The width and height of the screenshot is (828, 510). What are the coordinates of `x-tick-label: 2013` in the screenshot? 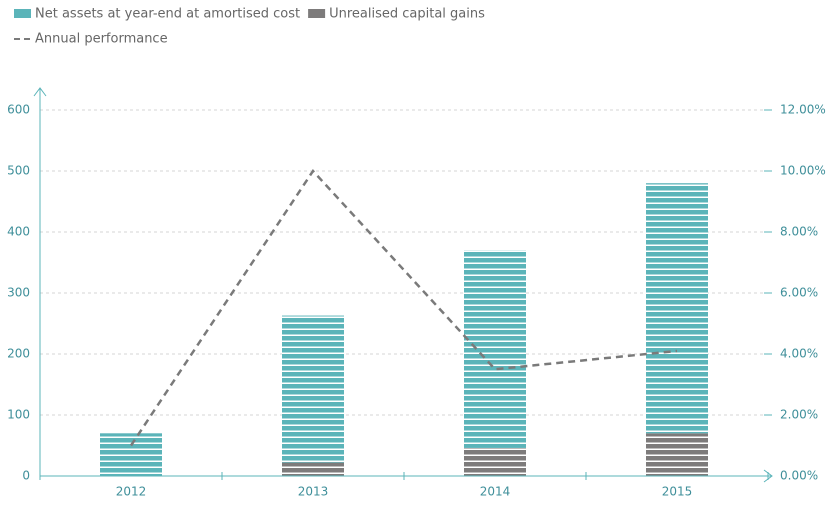 It's located at (313, 492).